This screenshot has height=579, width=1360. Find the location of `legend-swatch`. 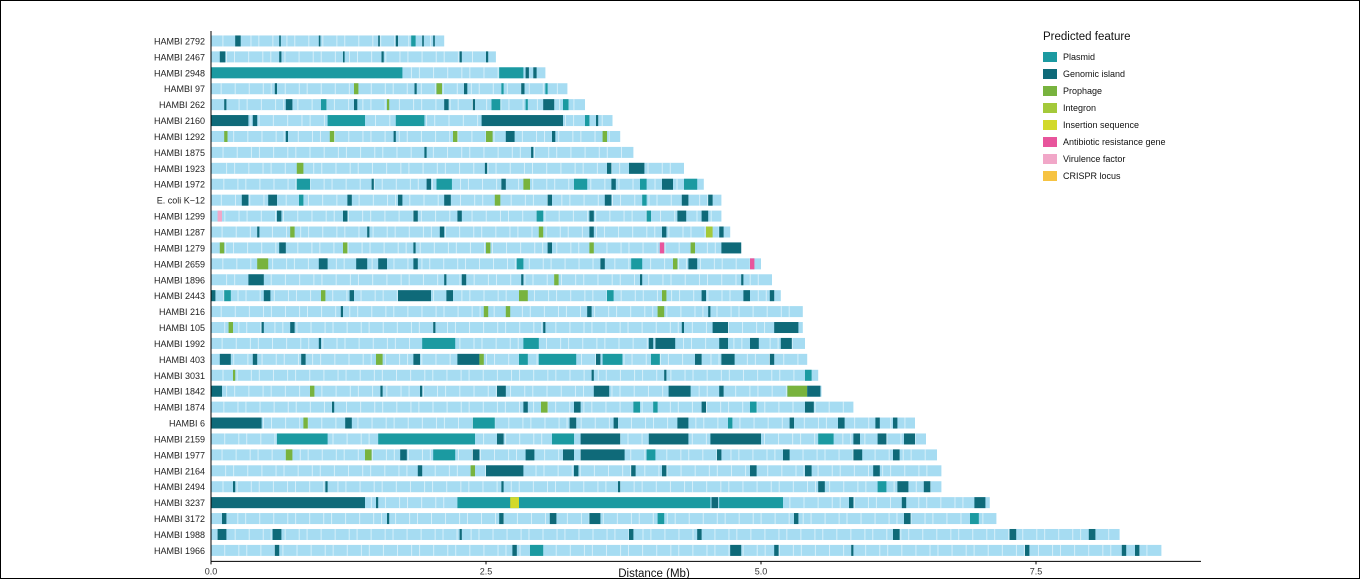

legend-swatch is located at coordinates (1050, 176).